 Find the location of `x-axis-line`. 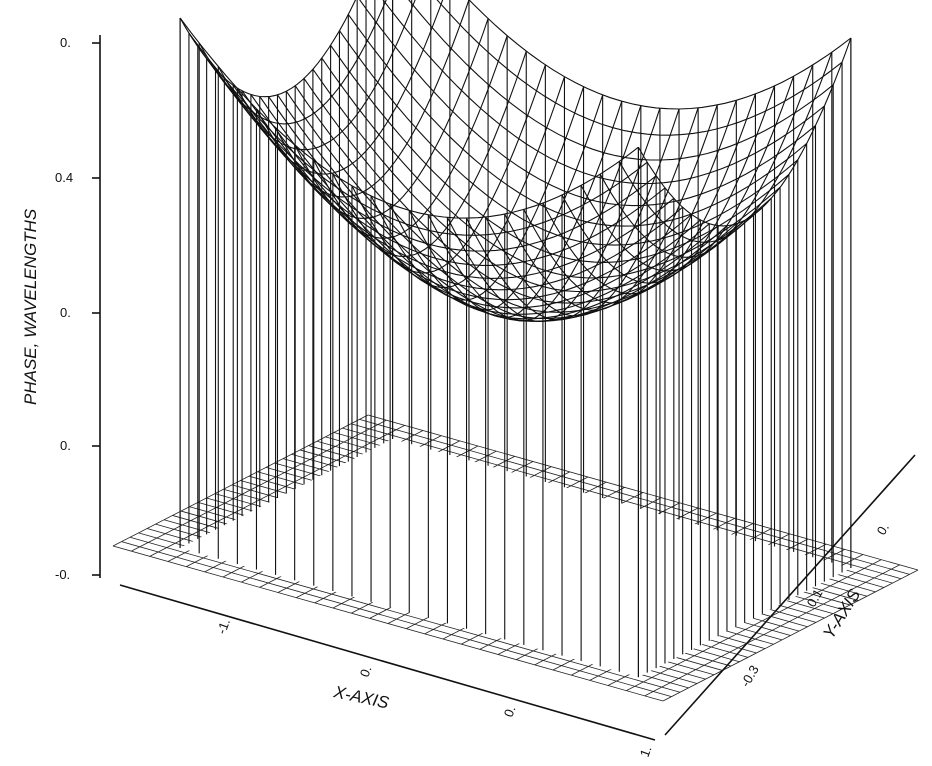

x-axis-line is located at coordinates (387, 662).